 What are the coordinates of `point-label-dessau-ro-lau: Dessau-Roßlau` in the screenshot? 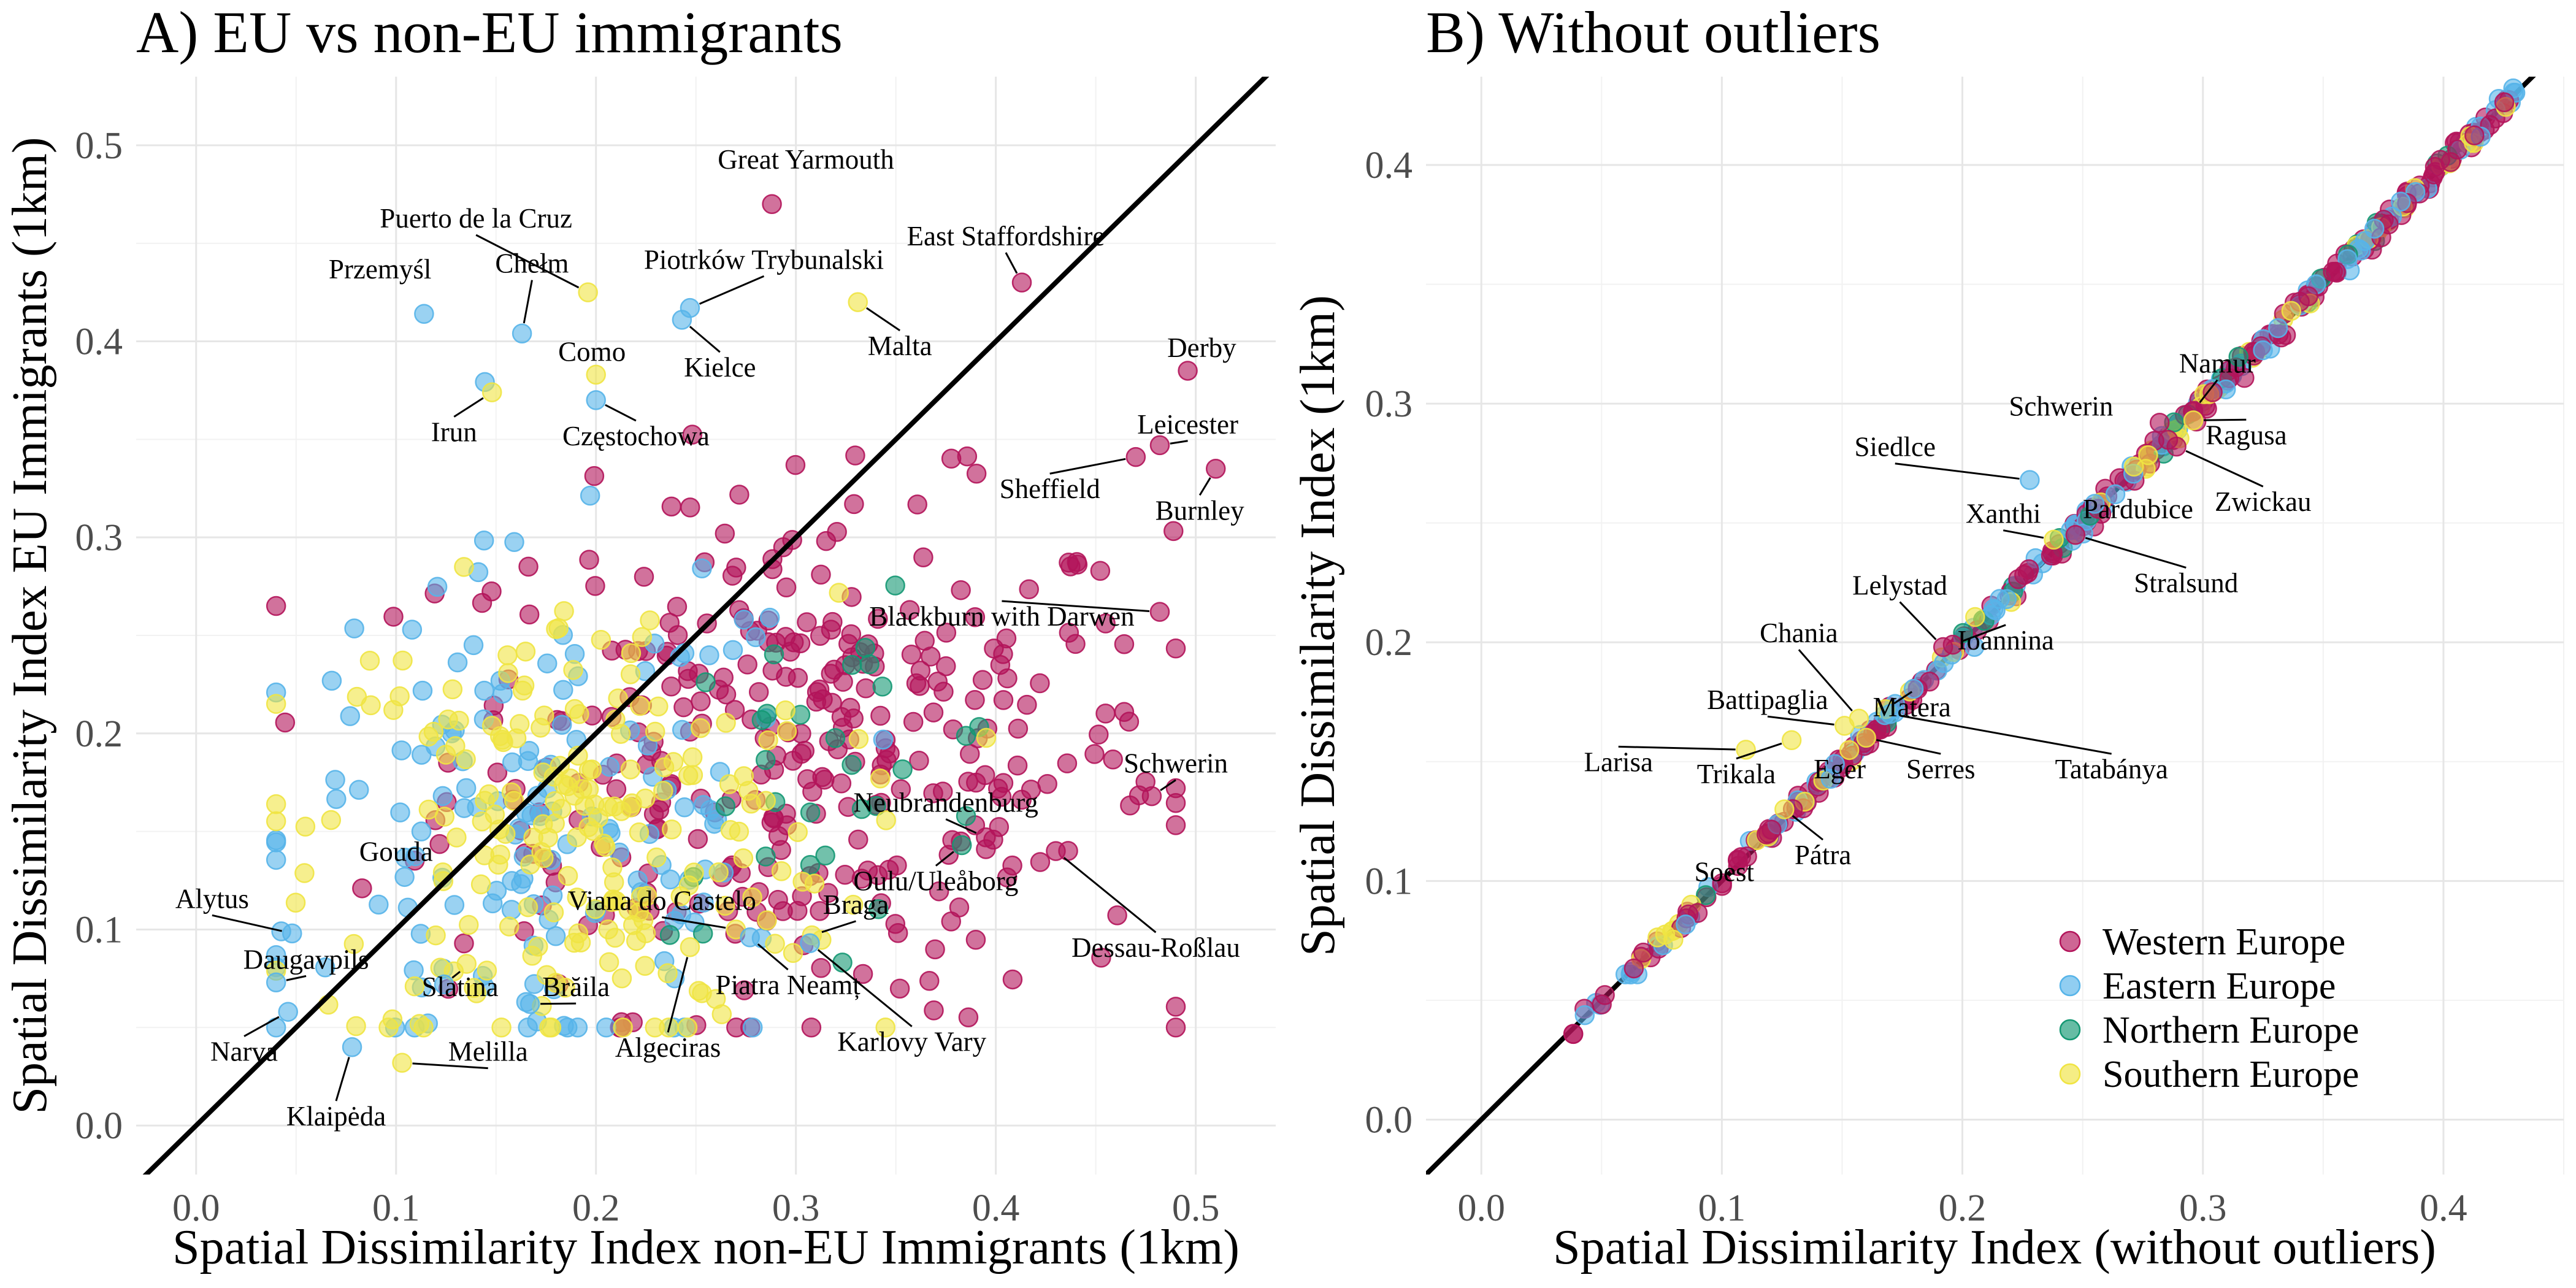 It's located at (1155, 947).